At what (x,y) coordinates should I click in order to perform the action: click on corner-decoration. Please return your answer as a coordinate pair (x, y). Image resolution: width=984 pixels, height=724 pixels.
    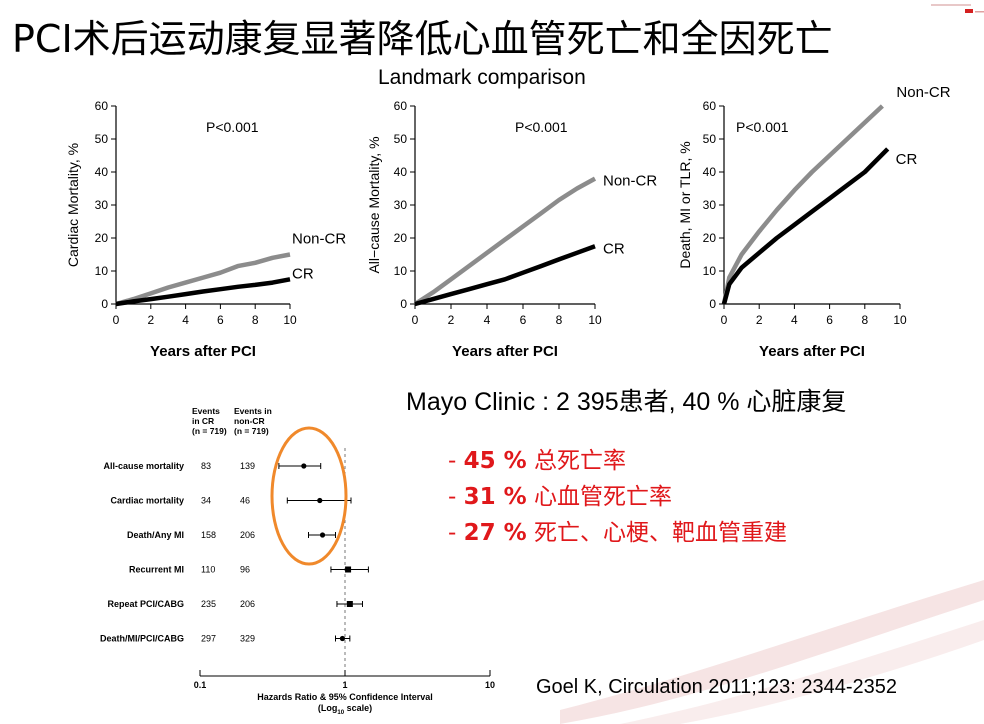
    Looking at the image, I should click on (957, 8).